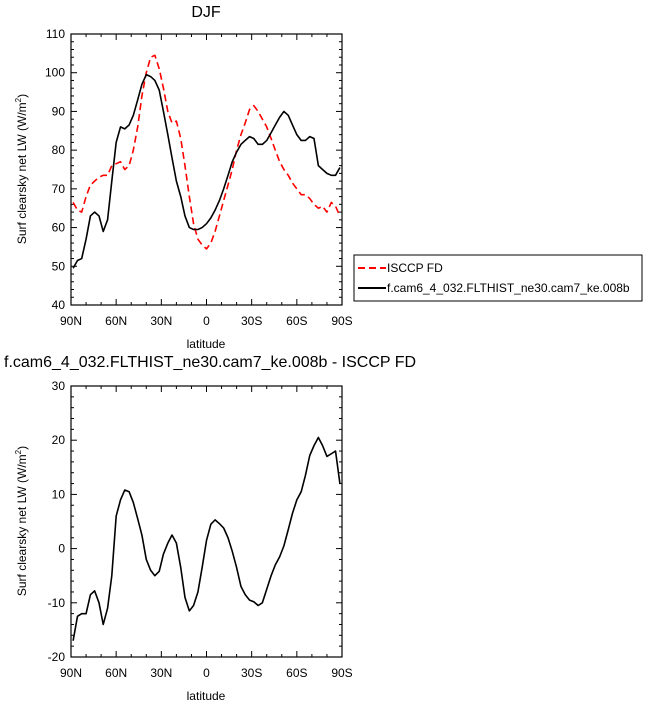  Describe the element at coordinates (59, 150) in the screenshot. I see `top-ytick-label: 80` at that location.